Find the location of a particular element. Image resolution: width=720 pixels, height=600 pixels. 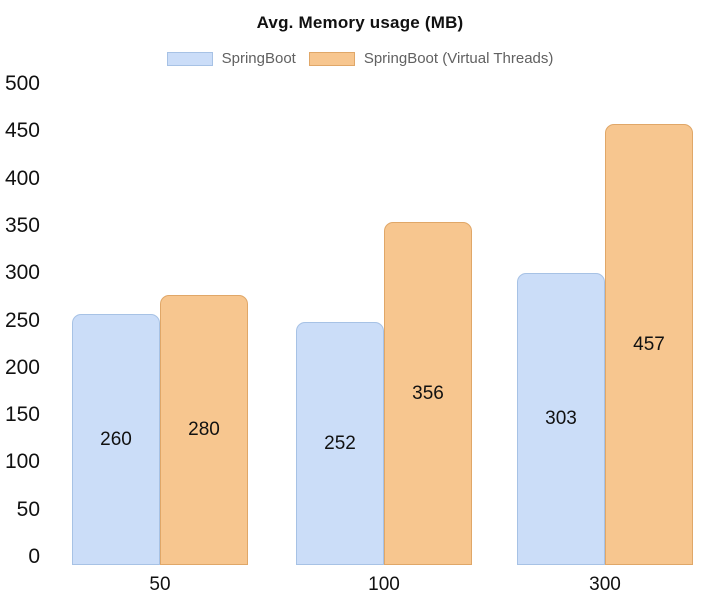

y-axis-tick-label: 400 is located at coordinates (22, 178).